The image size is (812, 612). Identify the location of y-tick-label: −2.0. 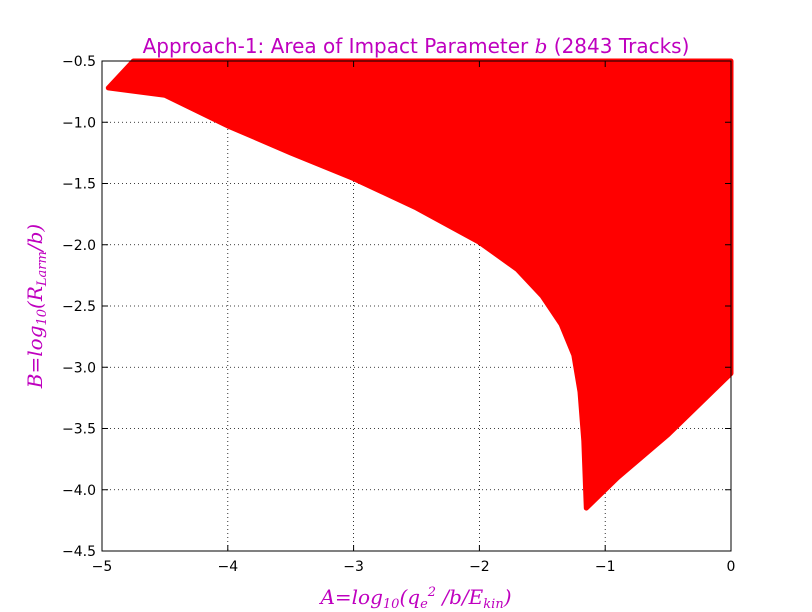
(79, 246).